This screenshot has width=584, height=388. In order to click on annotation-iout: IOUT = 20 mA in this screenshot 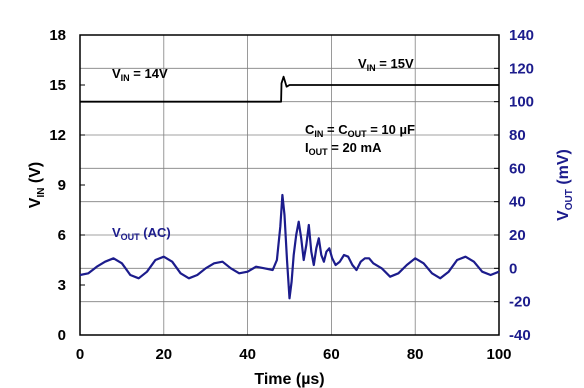, I will do `click(343, 148)`.